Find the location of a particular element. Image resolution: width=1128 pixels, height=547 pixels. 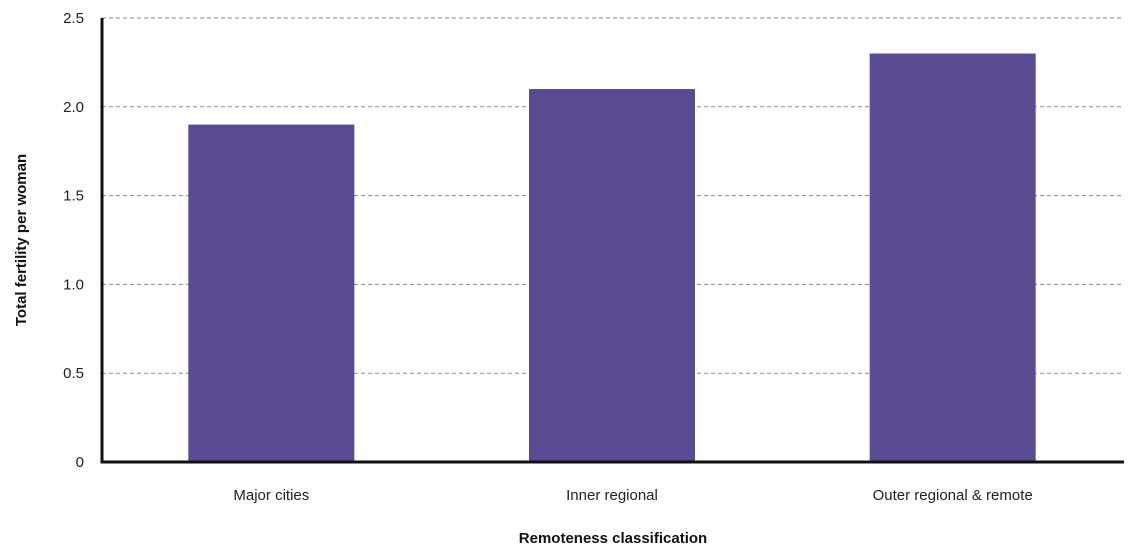

x-tick-label: Outer regional & remote is located at coordinates (953, 495).